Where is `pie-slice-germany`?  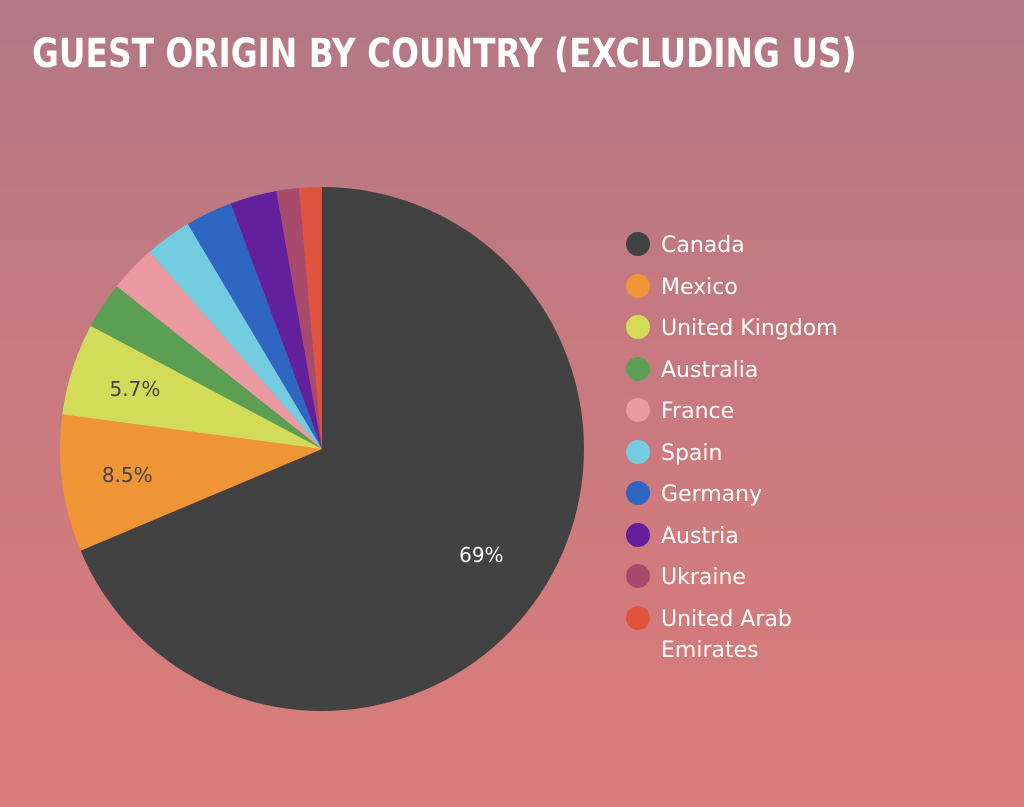
pie-slice-germany is located at coordinates (254, 326).